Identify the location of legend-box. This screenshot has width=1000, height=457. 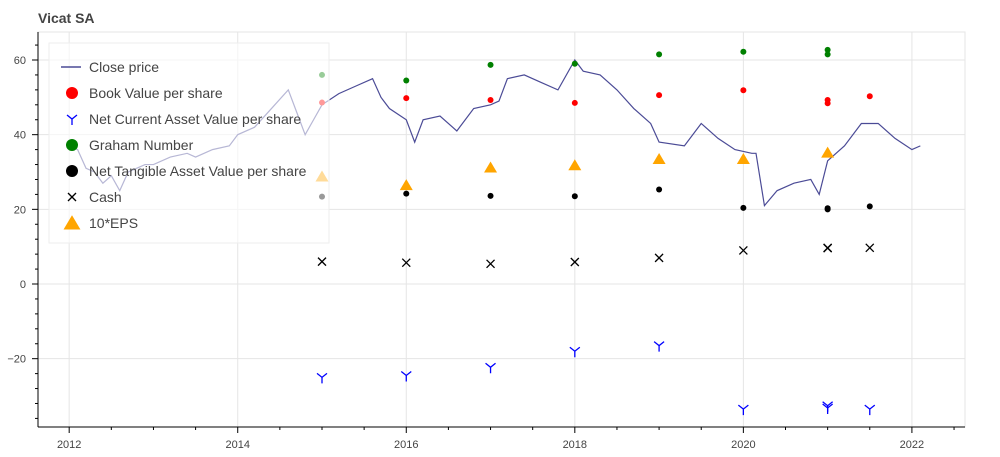
(189, 143).